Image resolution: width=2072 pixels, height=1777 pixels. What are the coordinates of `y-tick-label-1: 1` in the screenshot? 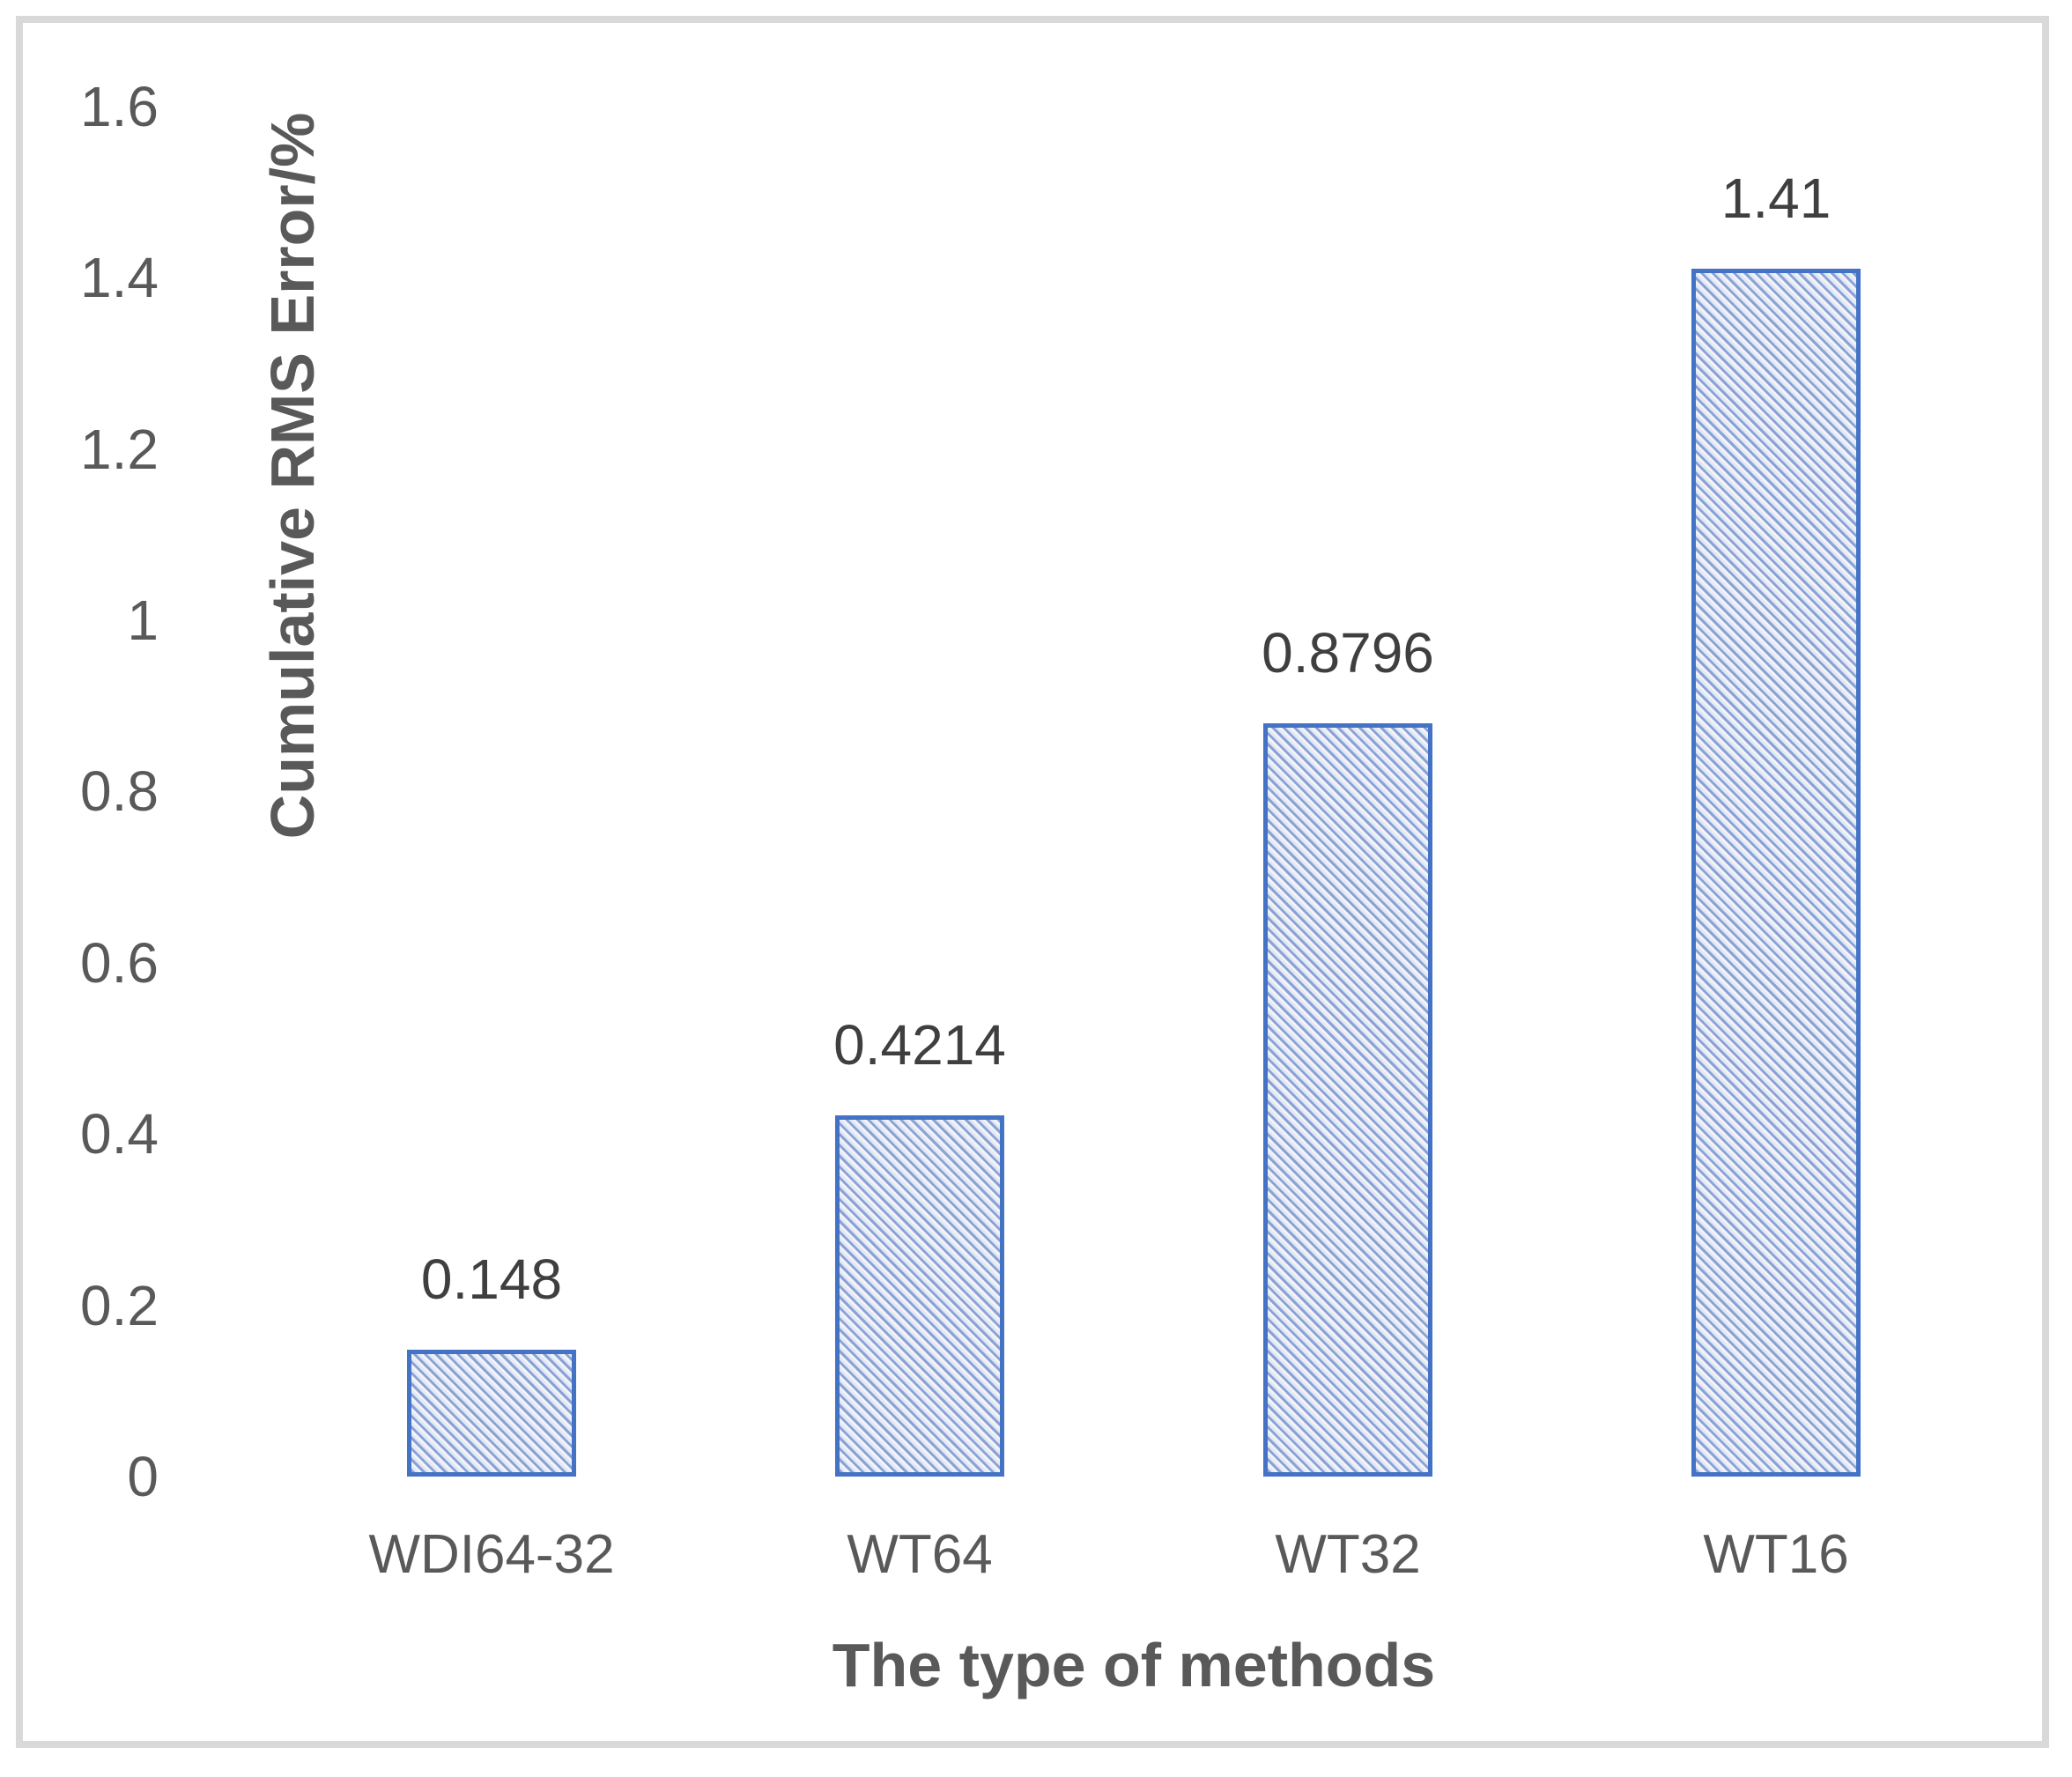 It's located at (143, 620).